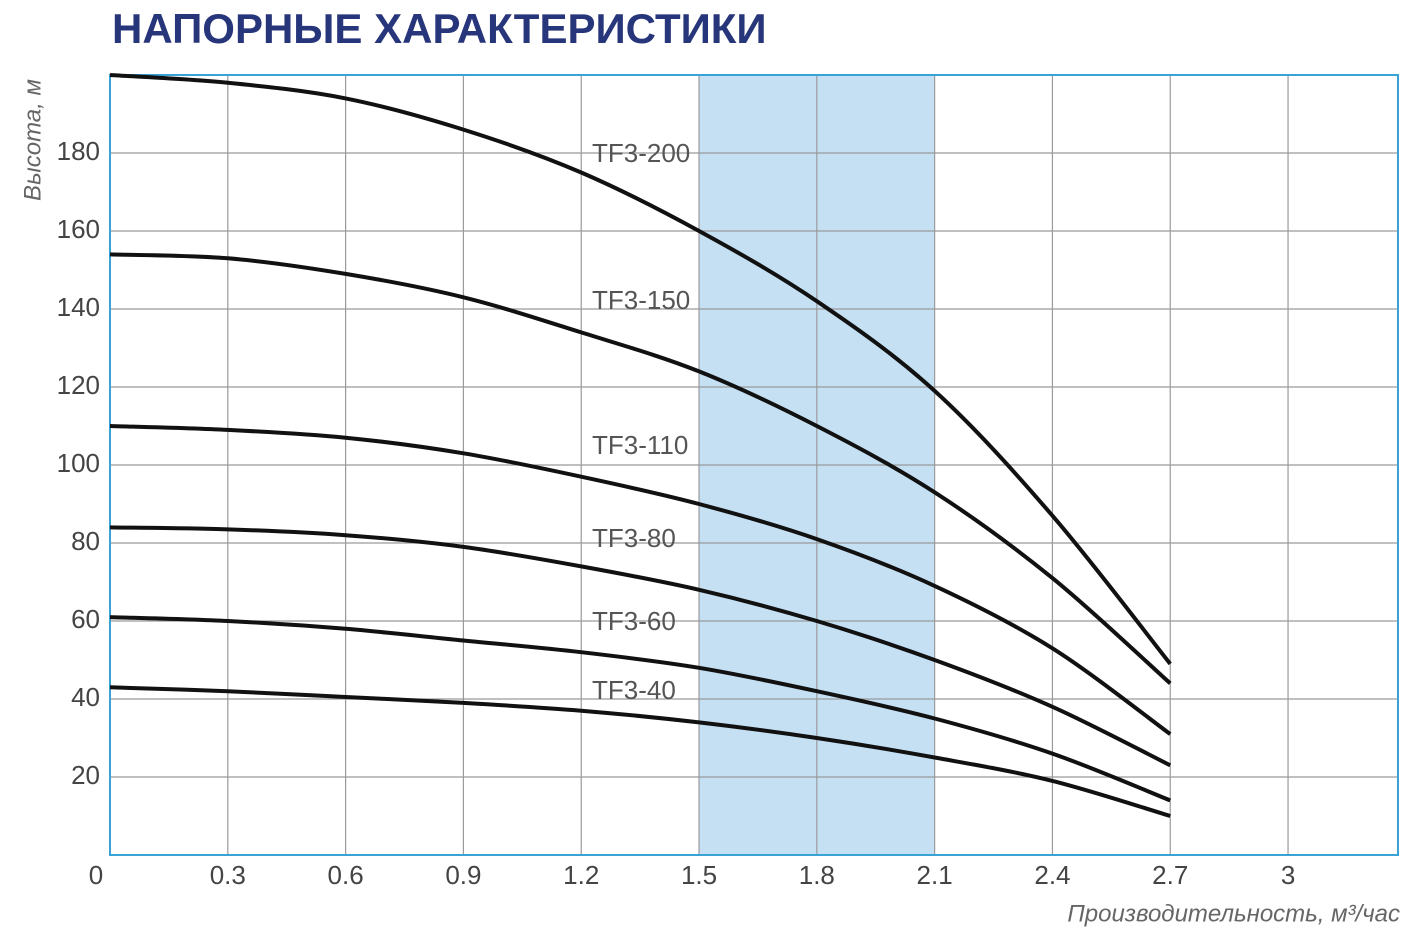 The width and height of the screenshot is (1418, 946). I want to click on series-label: TF3-200, so click(641, 153).